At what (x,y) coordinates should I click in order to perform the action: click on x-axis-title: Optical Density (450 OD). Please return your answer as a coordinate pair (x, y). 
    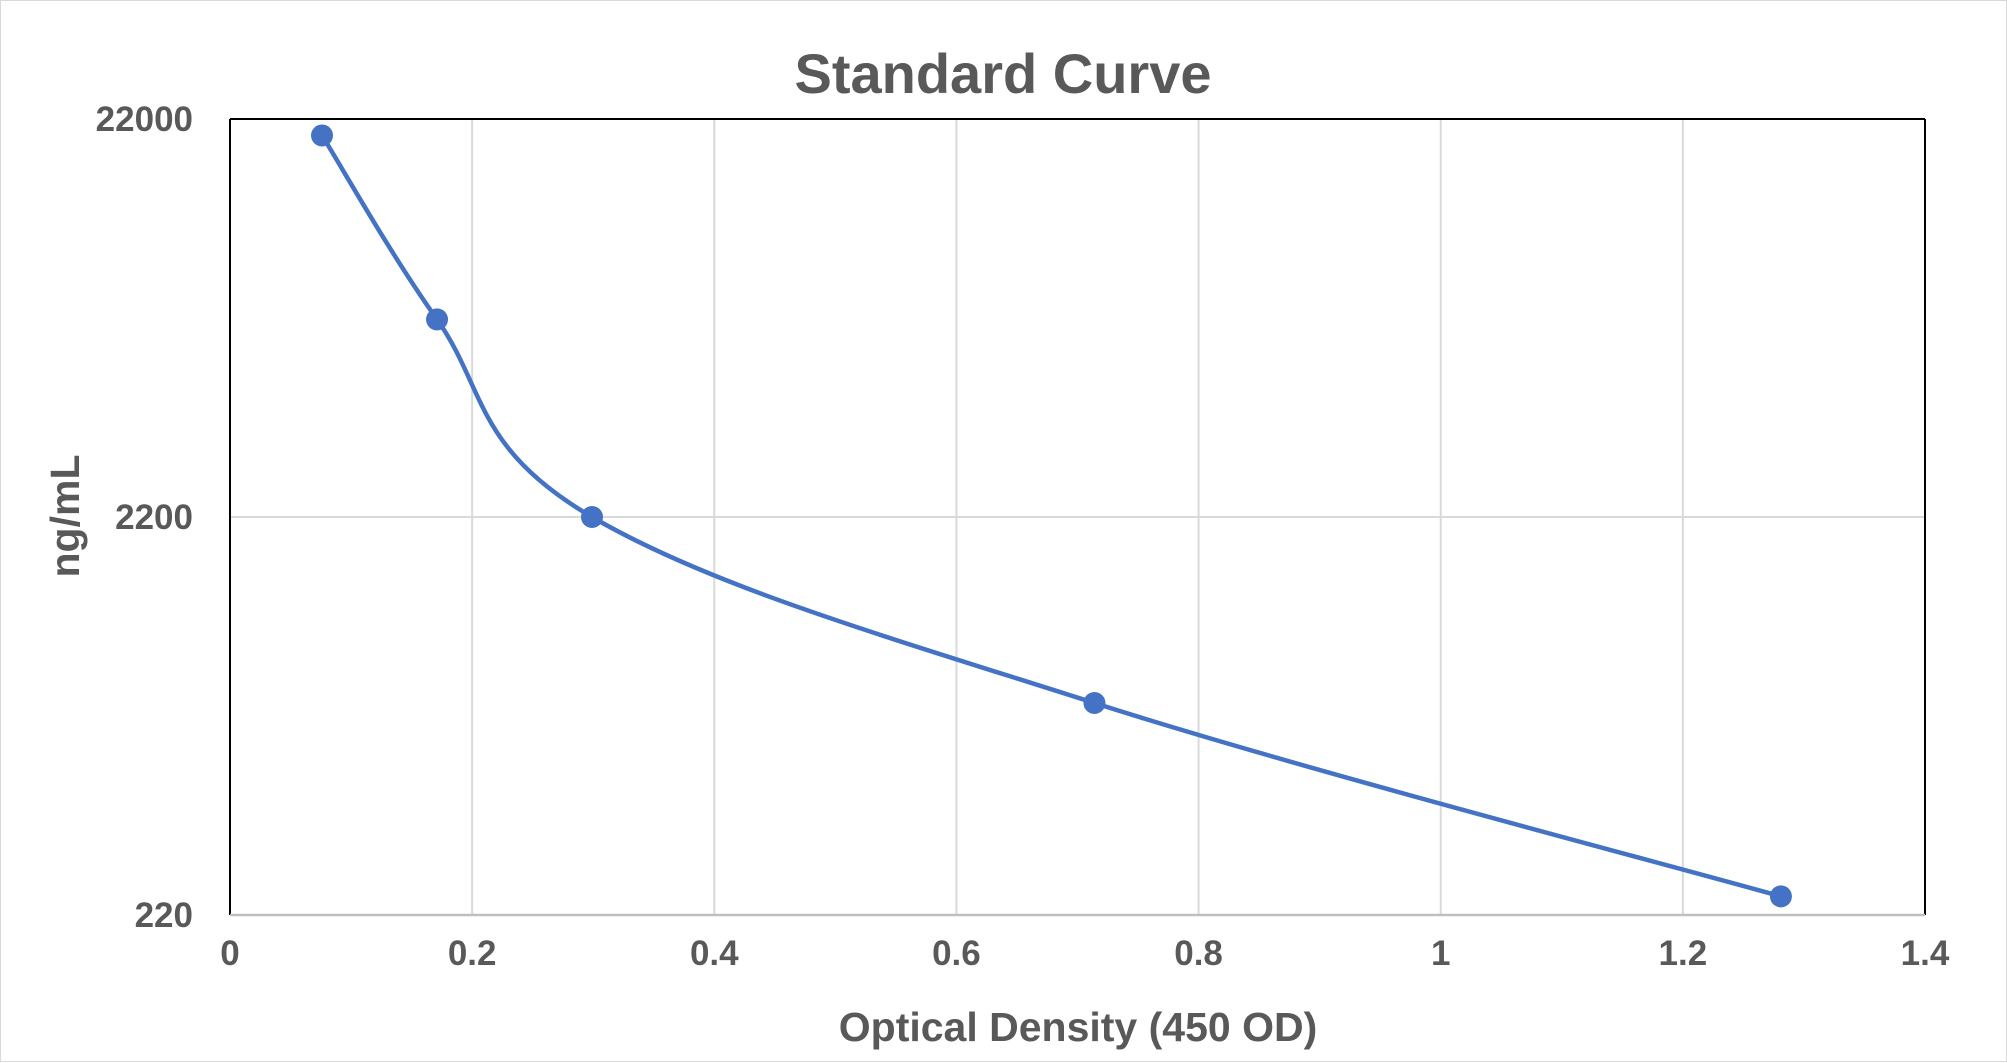
    Looking at the image, I should click on (1078, 1027).